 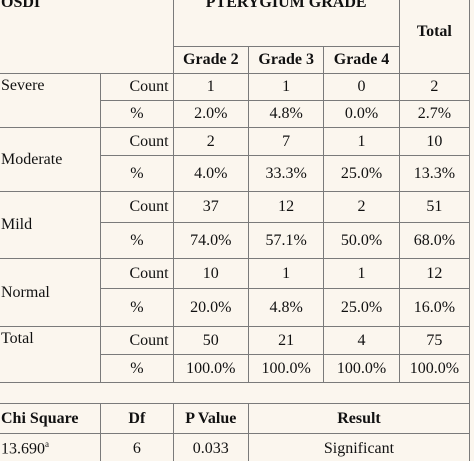 I want to click on df-value: 6, so click(x=137, y=447).